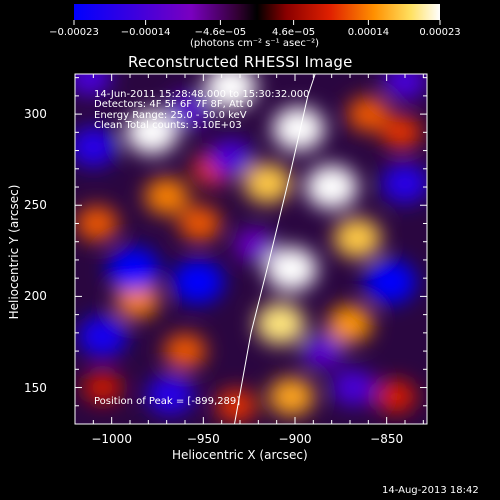  Describe the element at coordinates (295, 439) in the screenshot. I see `x-tick-label: −900` at that location.